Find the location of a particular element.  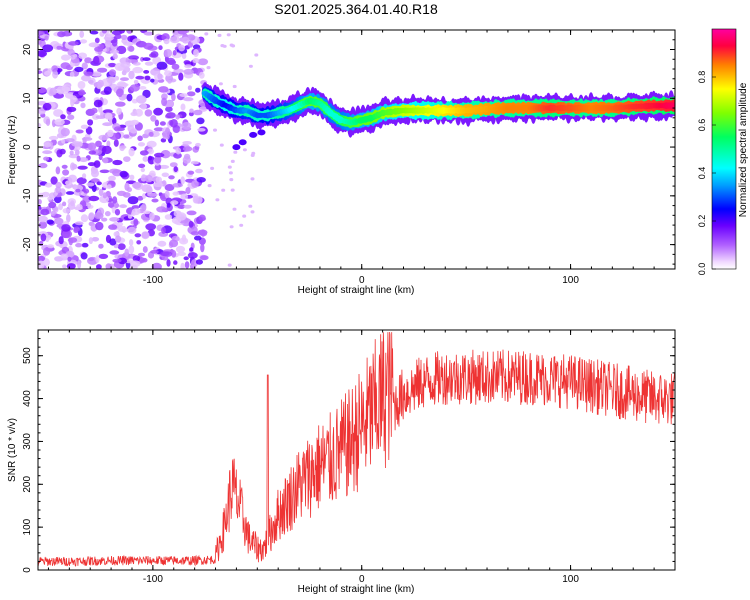

y-tick-label: 0 is located at coordinates (27, 570).